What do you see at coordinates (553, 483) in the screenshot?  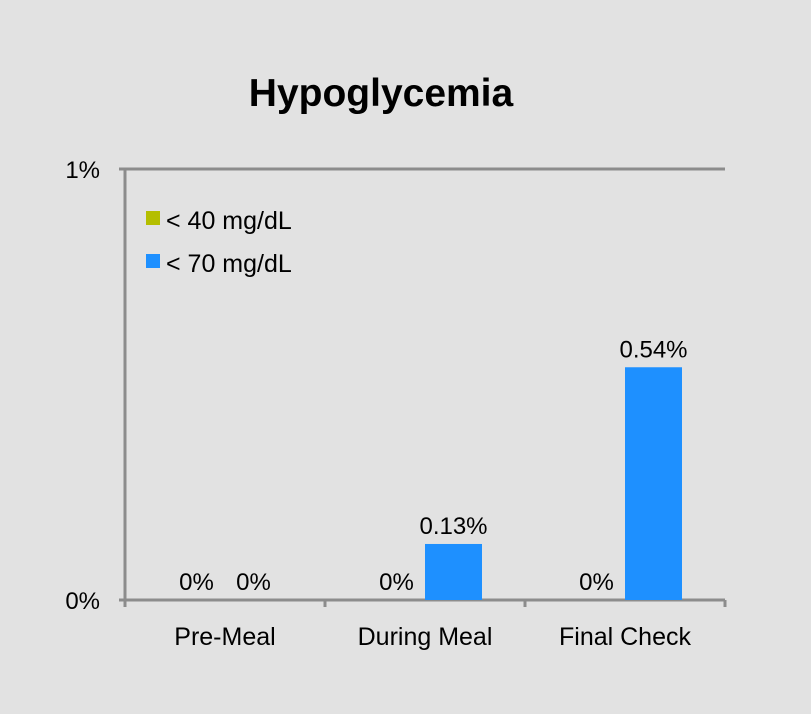 I see `bars` at bounding box center [553, 483].